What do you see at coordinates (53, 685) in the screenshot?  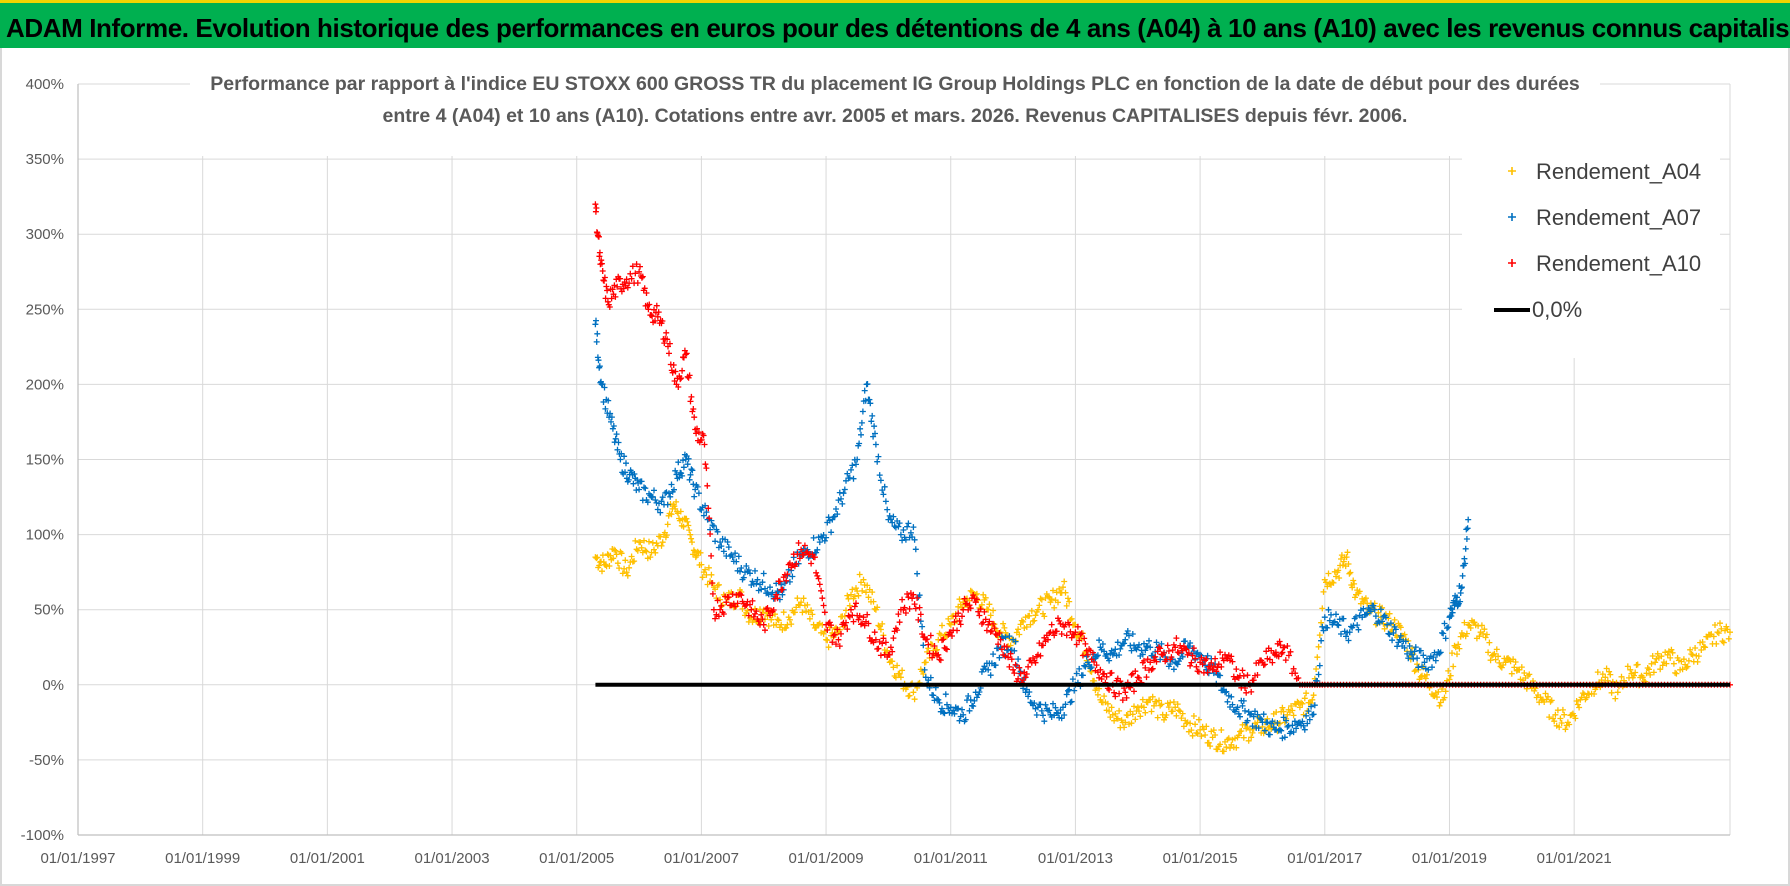 I see `y-tick-label: 0%` at bounding box center [53, 685].